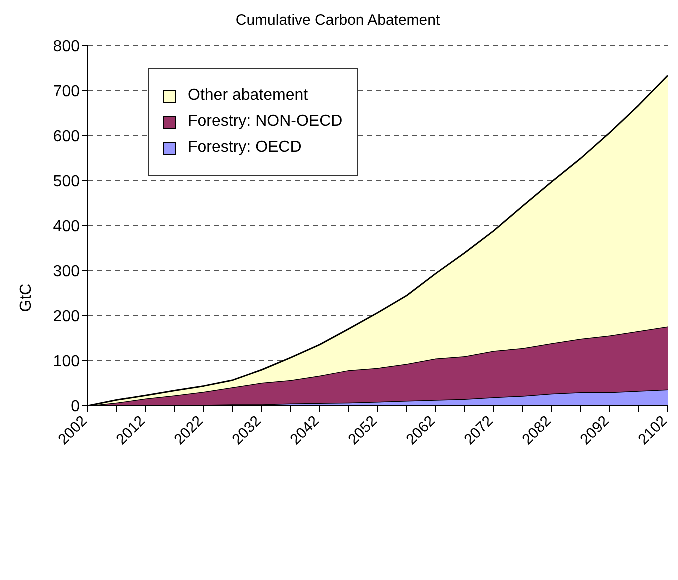  I want to click on y-tick-label: 100, so click(66, 362).